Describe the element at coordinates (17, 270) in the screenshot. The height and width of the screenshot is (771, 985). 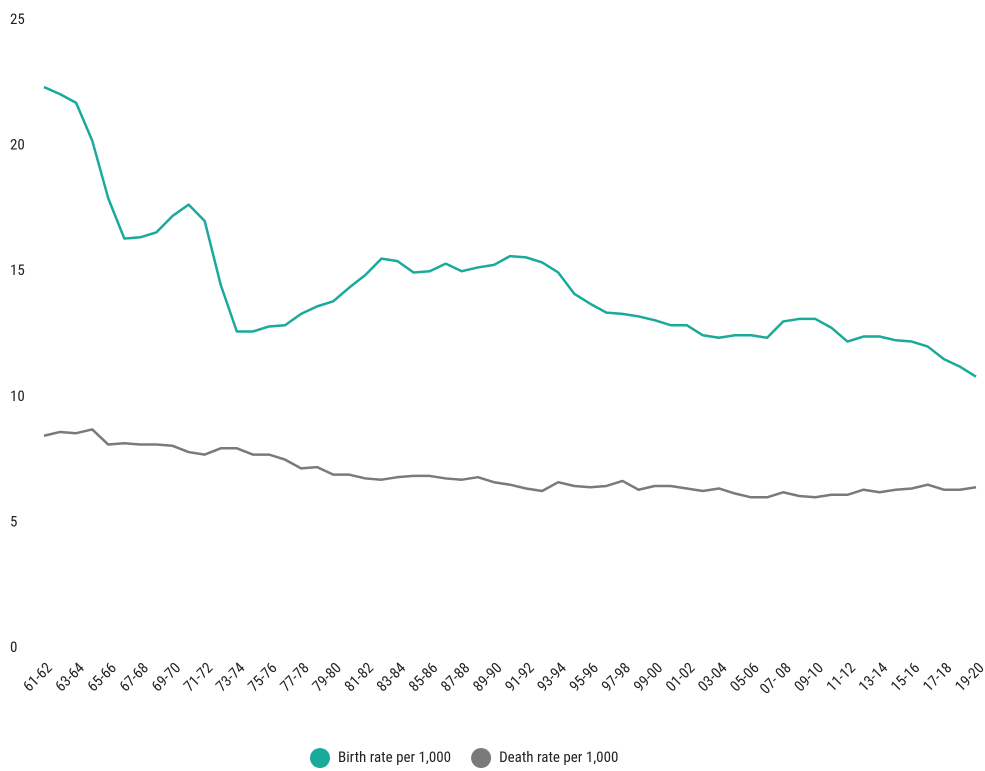
I see `y-tick-label: 15` at that location.